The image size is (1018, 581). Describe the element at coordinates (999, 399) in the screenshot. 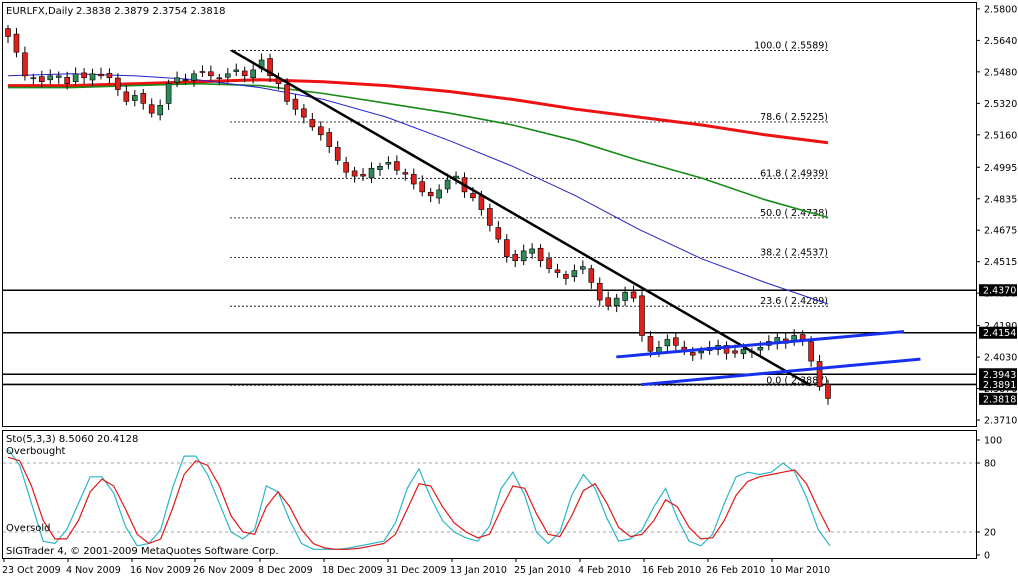

I see `price-marker-label: 2.3818` at that location.